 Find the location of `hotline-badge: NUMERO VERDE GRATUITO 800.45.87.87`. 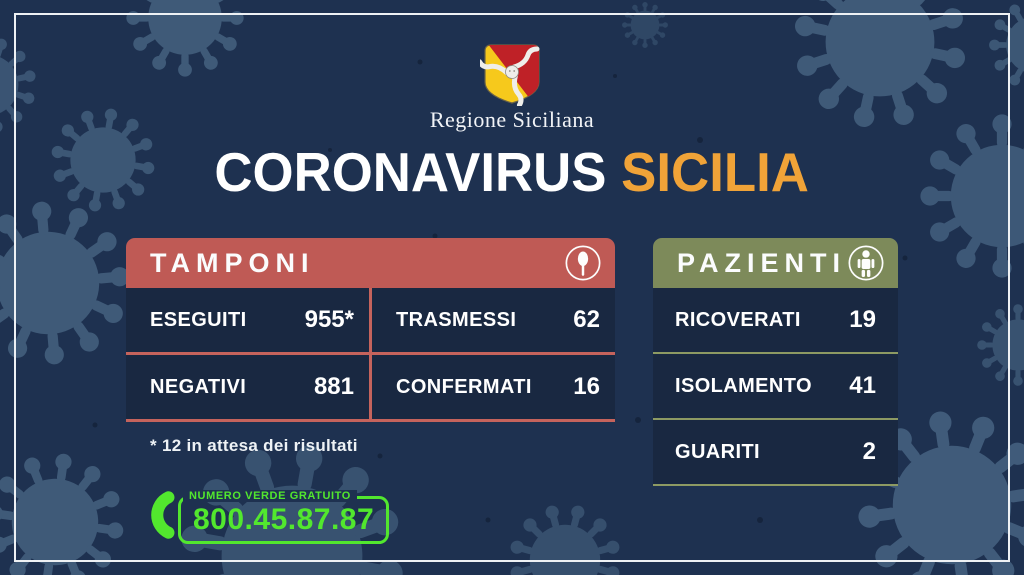

hotline-badge: NUMERO VERDE GRATUITO 800.45.87.87 is located at coordinates (268, 516).